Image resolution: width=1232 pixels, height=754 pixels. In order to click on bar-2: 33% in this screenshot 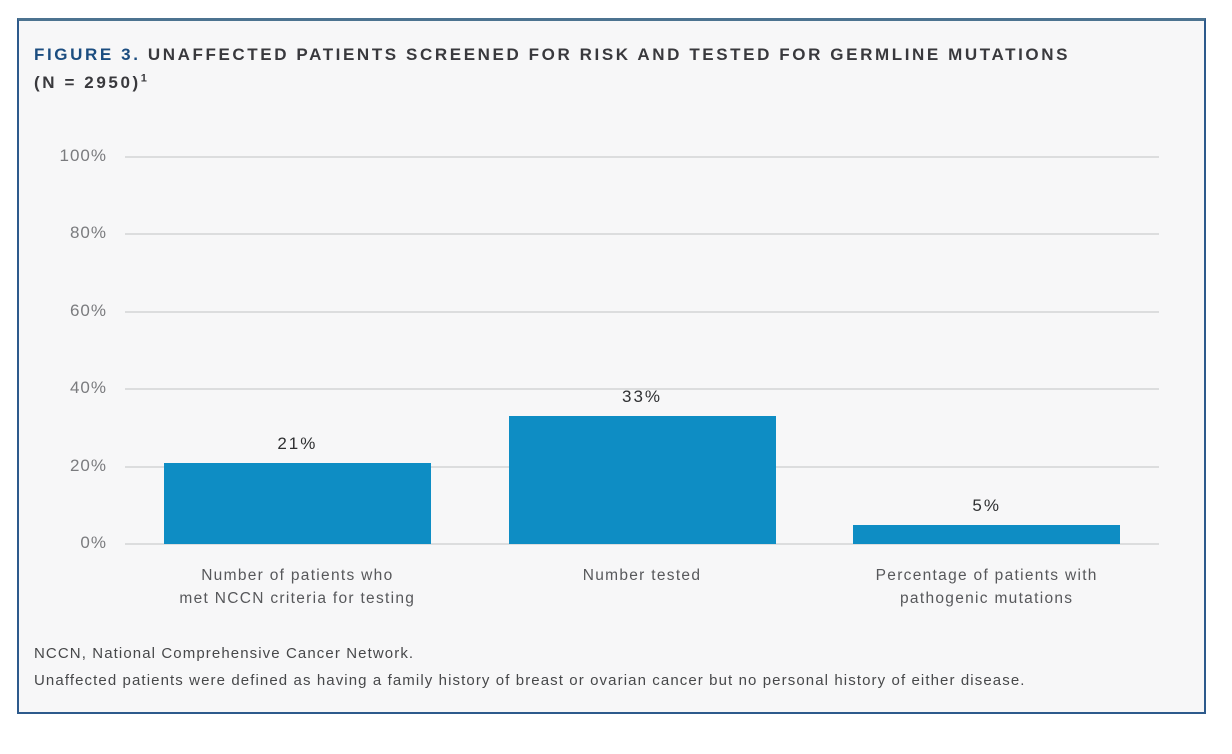, I will do `click(642, 465)`.